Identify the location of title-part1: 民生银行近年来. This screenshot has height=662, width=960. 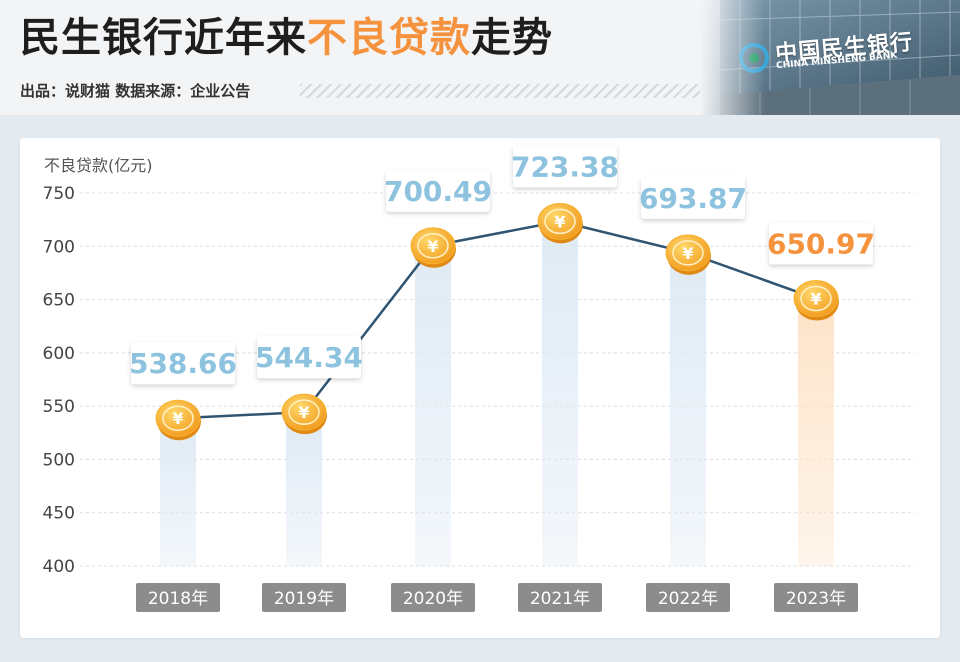
(163, 38).